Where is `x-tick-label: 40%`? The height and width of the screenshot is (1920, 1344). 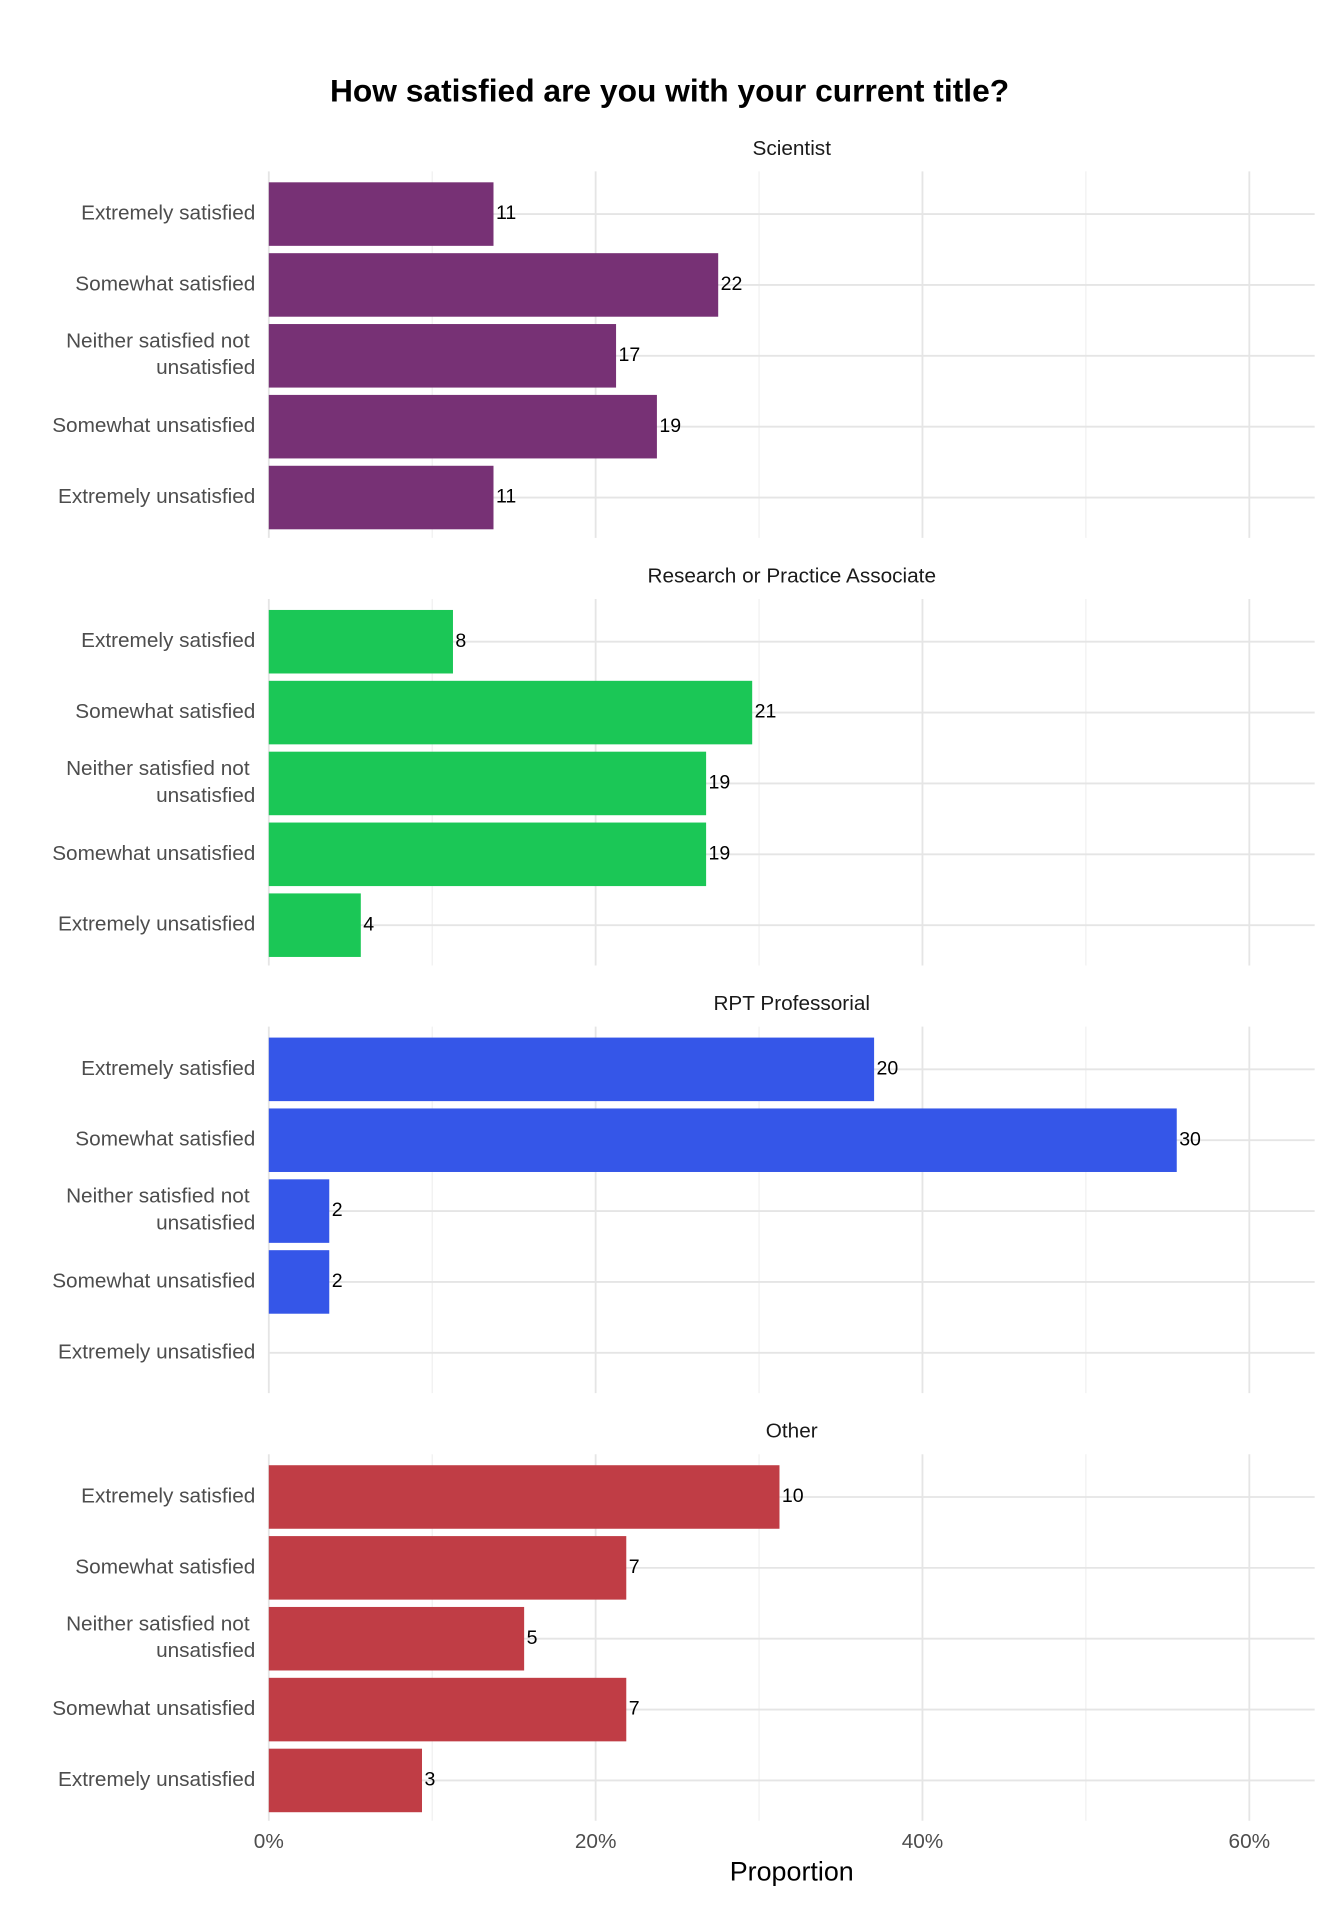 x-tick-label: 40% is located at coordinates (923, 1841).